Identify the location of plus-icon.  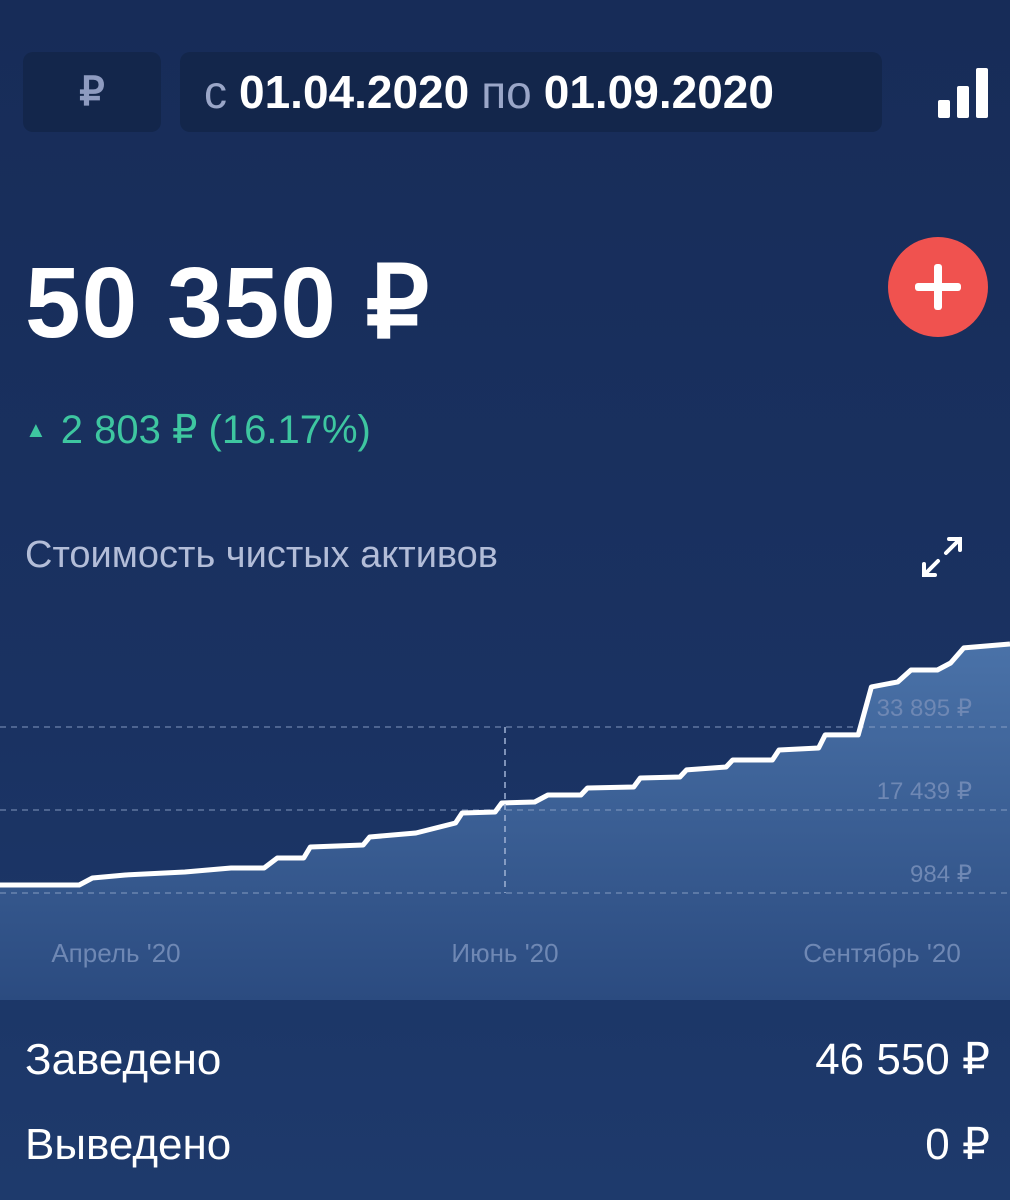
(938, 287).